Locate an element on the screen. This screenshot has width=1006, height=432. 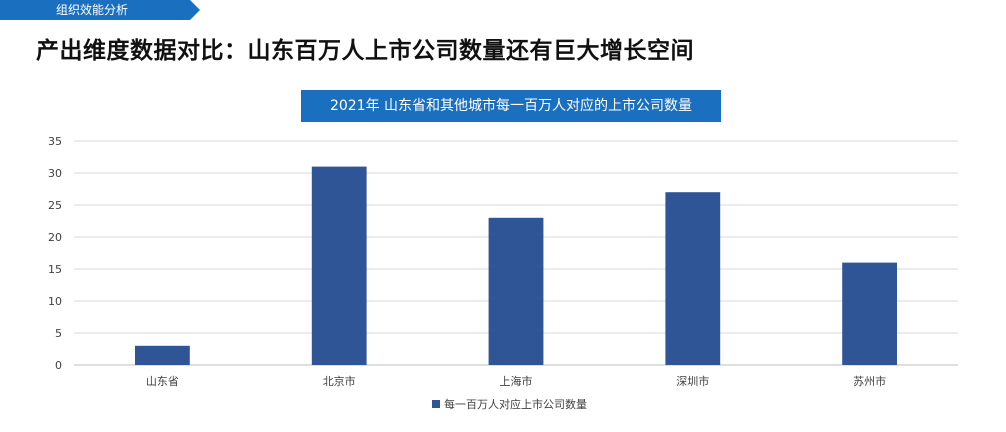
x-tick-label: 上海市 is located at coordinates (516, 381).